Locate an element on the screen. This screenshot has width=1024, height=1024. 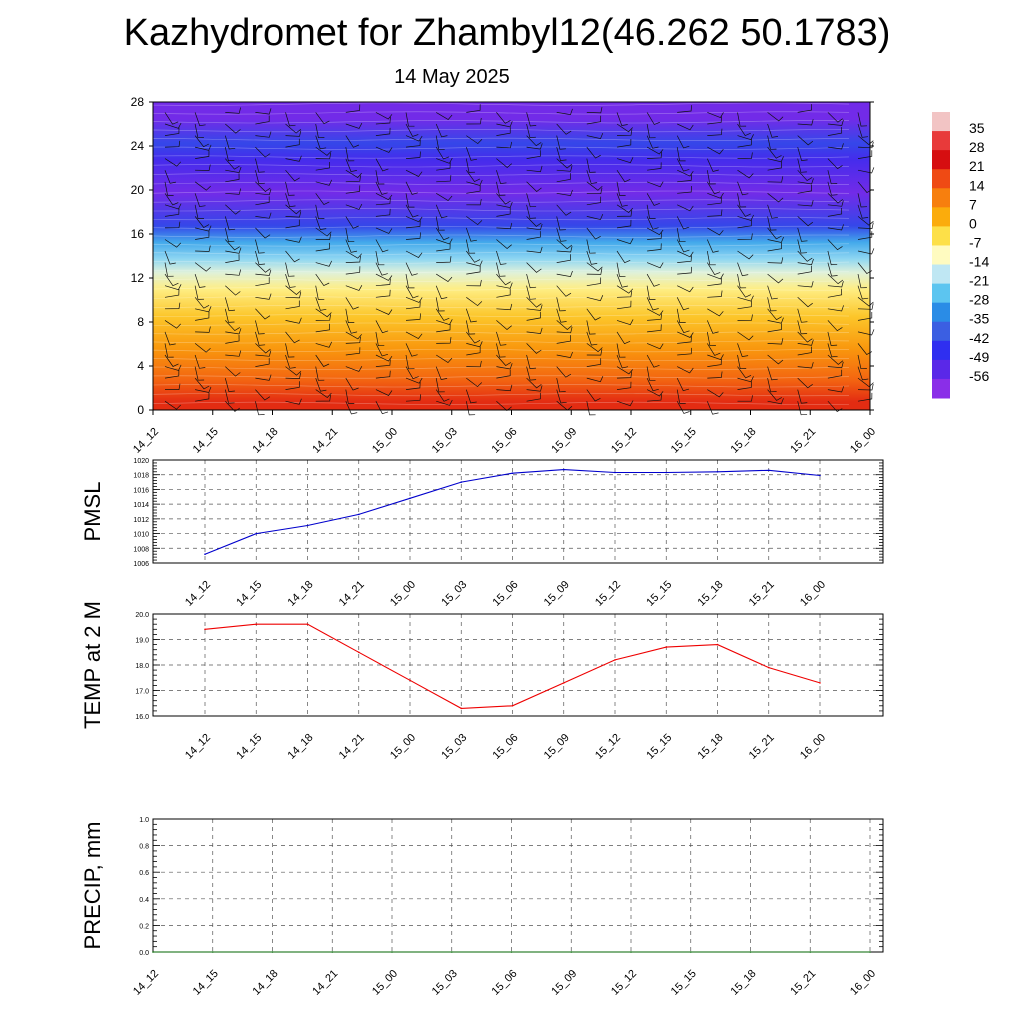
x-tick-label: 15_09 is located at coordinates (557, 594).